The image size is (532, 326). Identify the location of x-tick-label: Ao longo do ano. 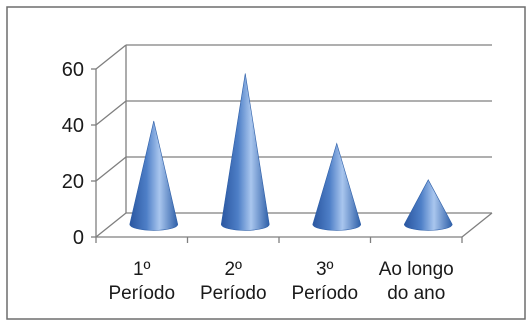
(416, 281).